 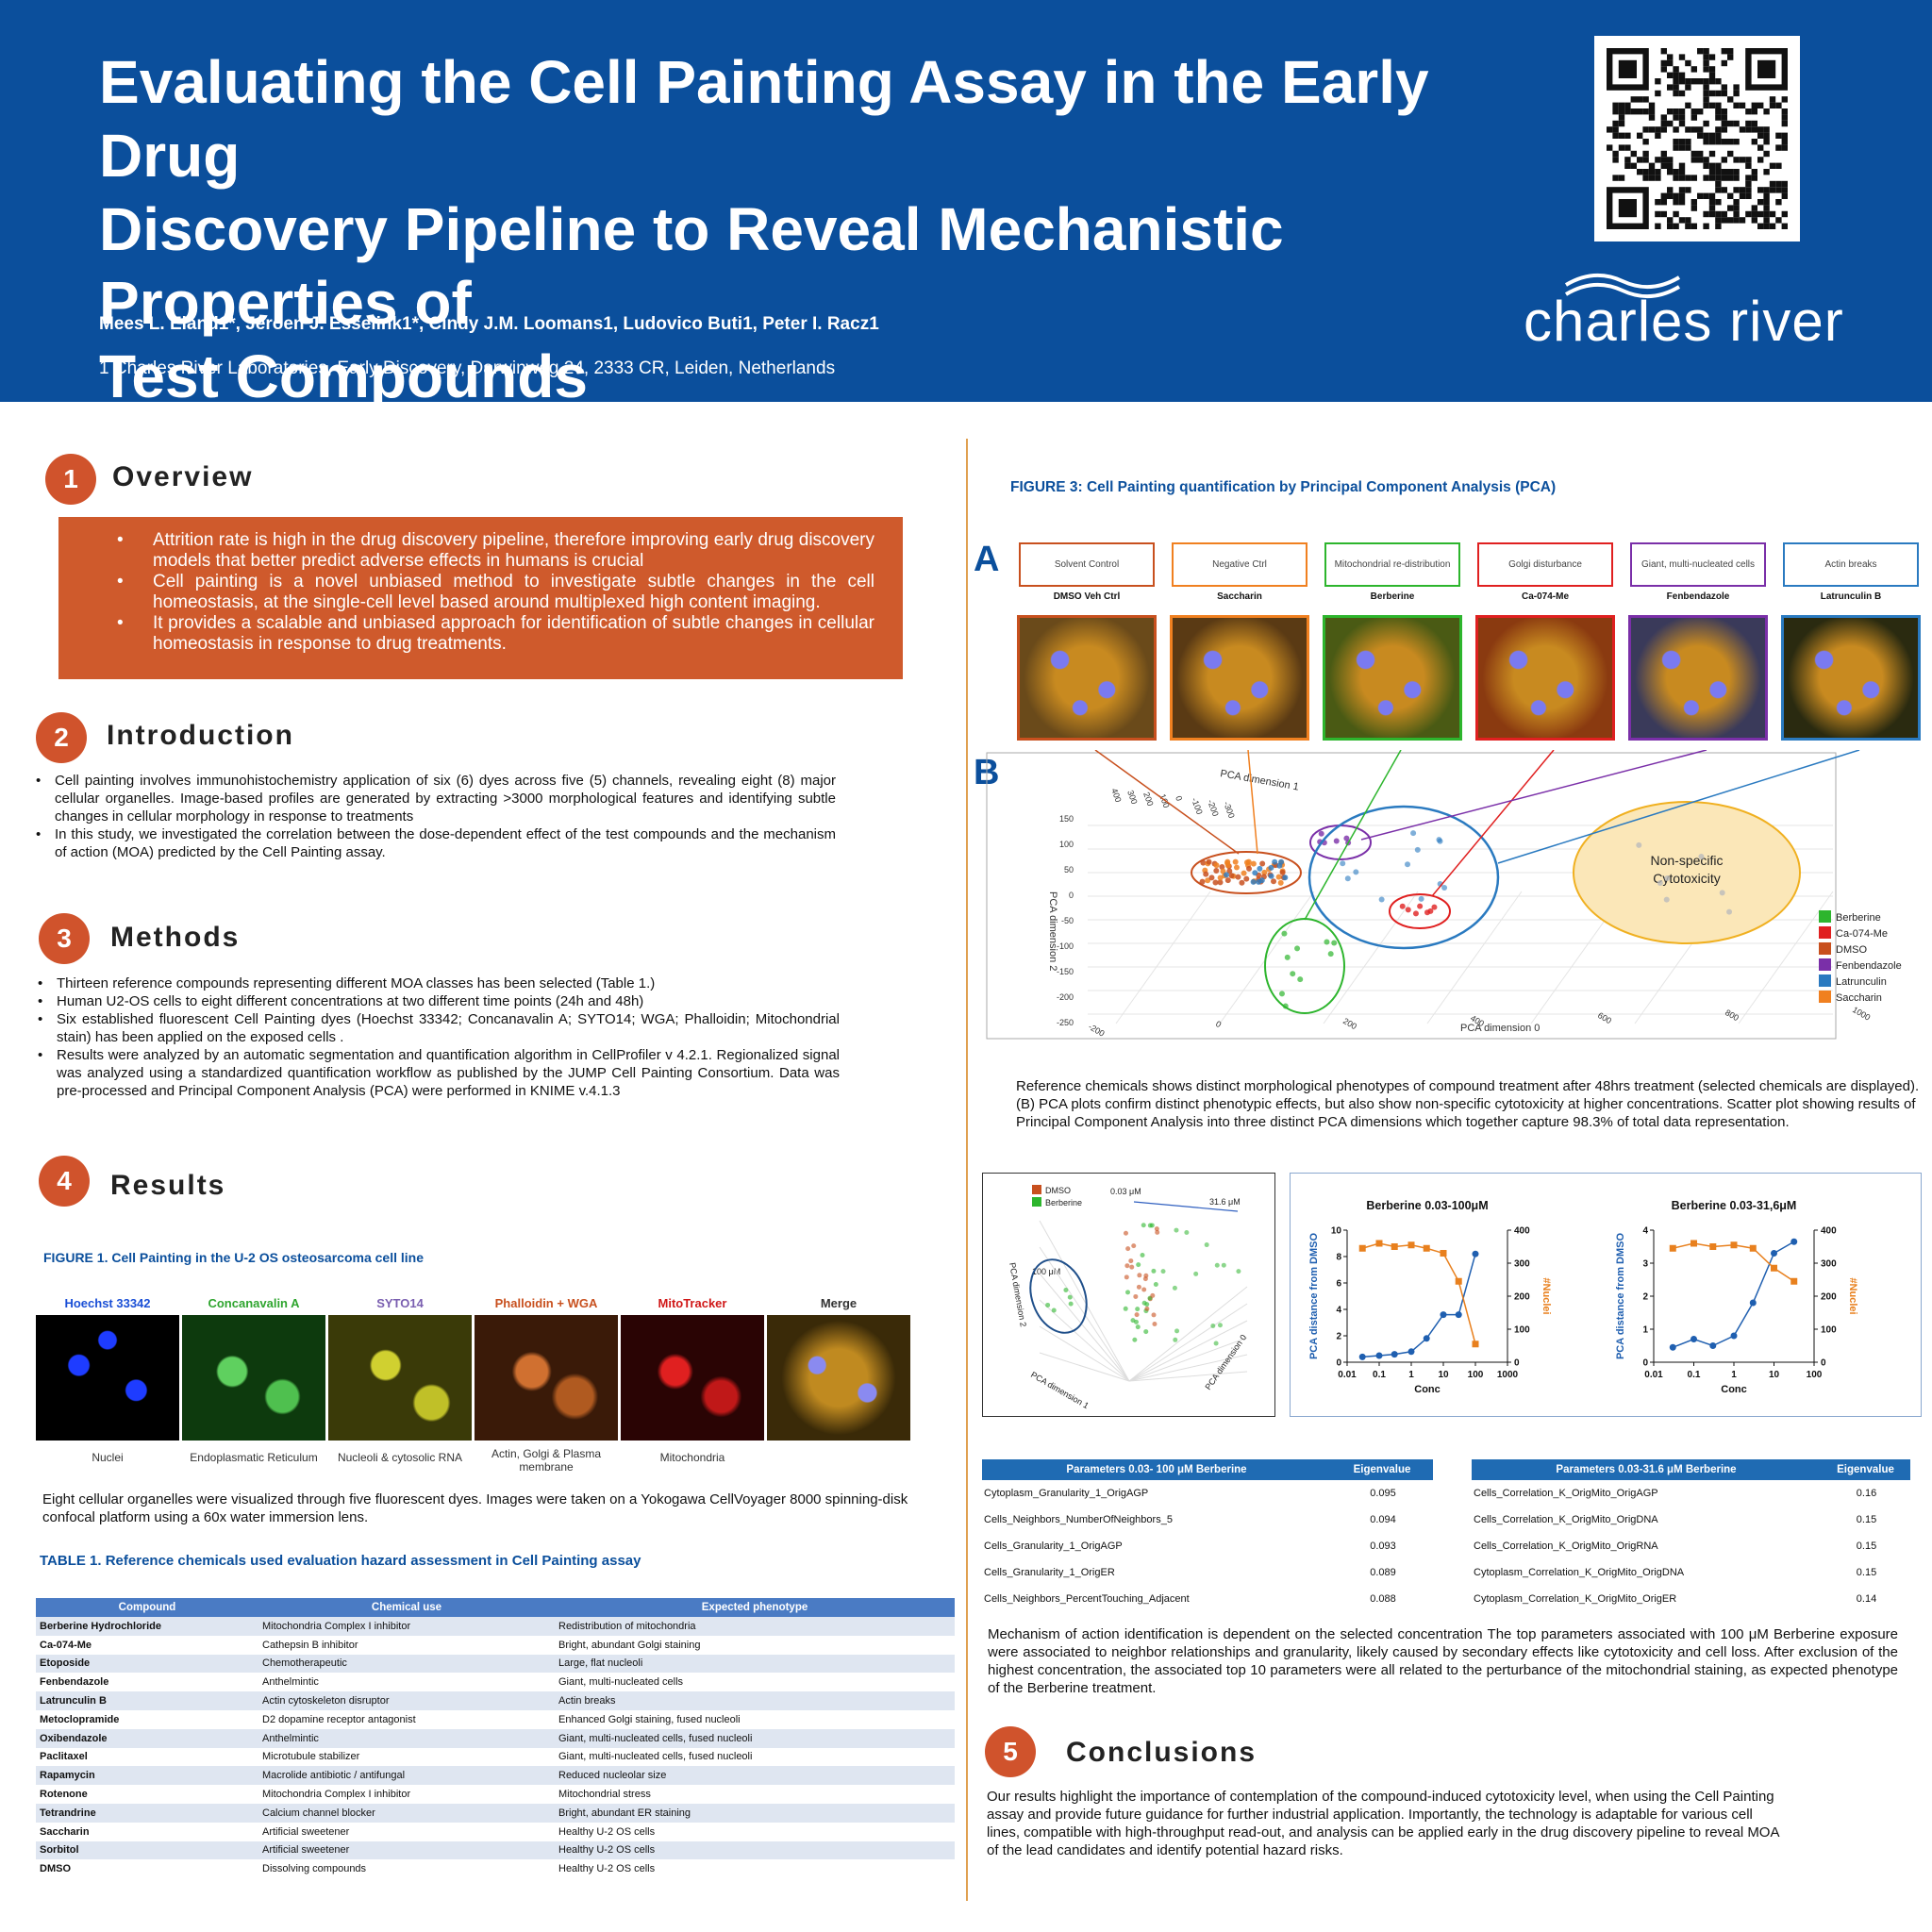 What do you see at coordinates (400, 1303) in the screenshot?
I see `channel-label: SYTO14` at bounding box center [400, 1303].